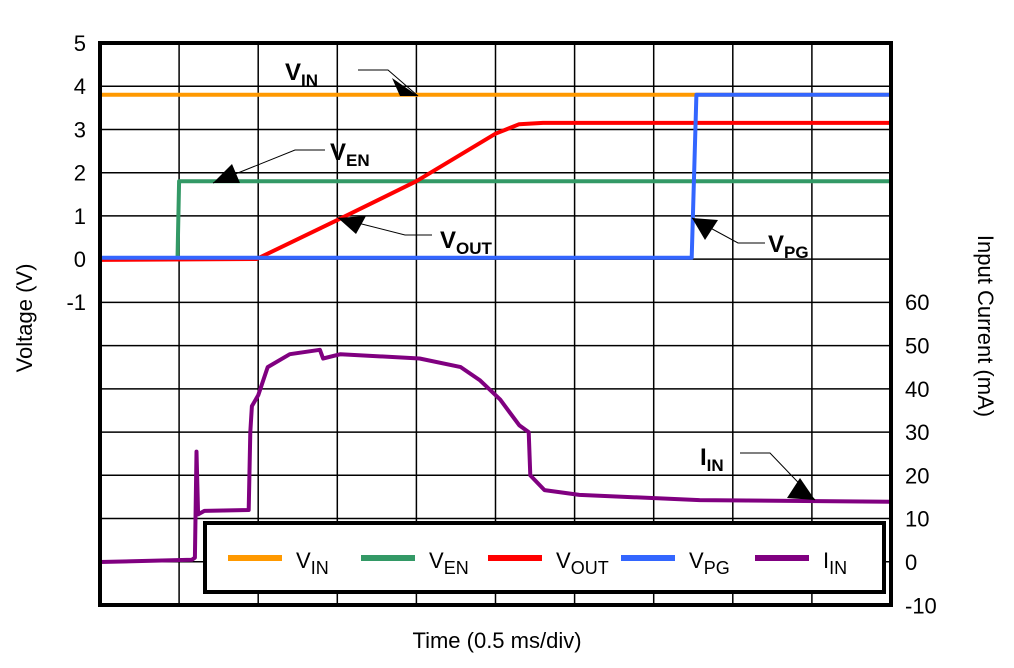 The width and height of the screenshot is (1014, 668). I want to click on y-tick-label: 5, so click(80, 43).